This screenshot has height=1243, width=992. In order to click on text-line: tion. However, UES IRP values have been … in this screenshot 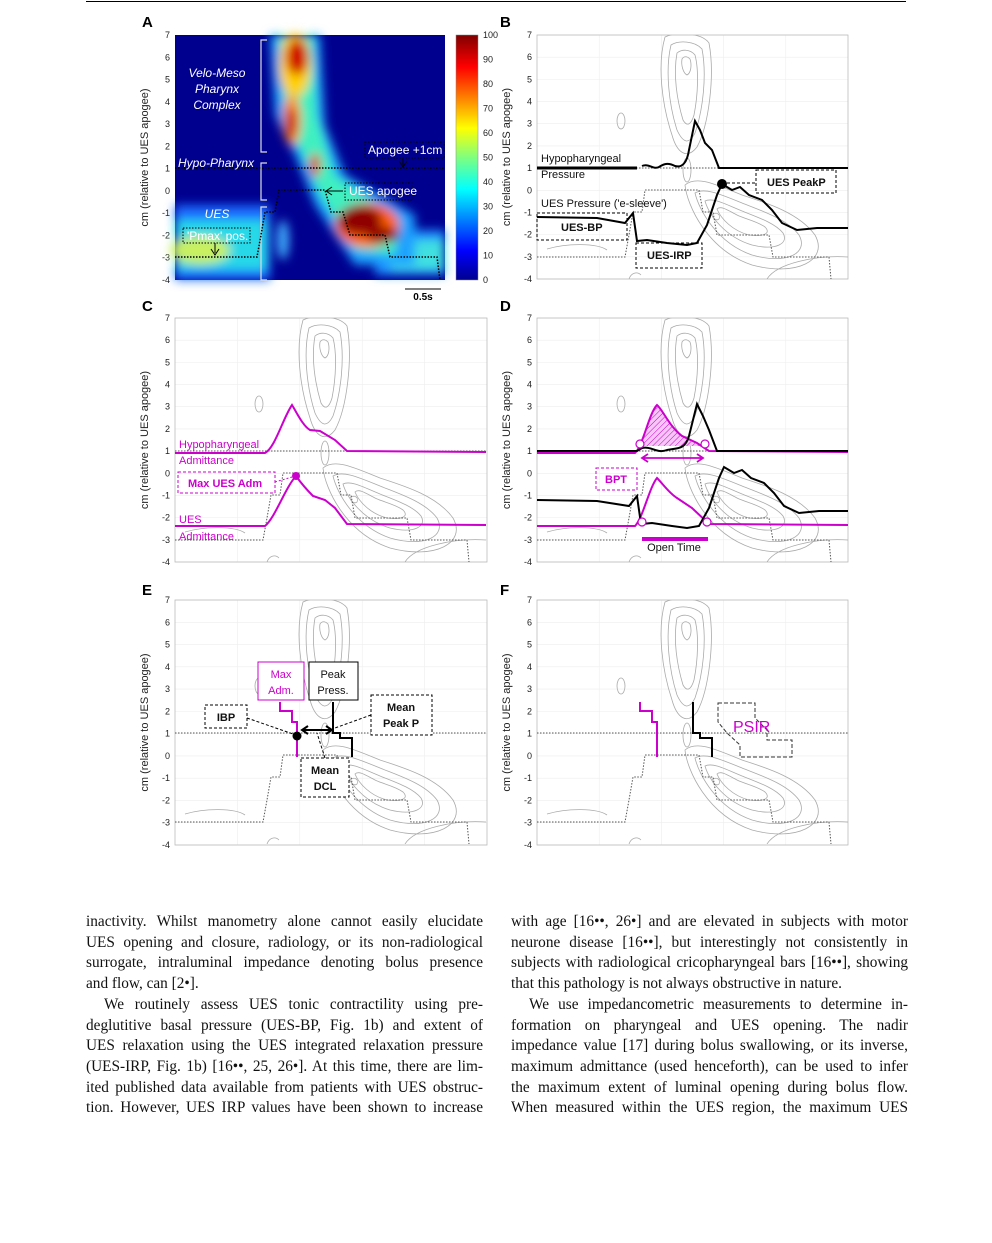, I will do `click(284, 1108)`.